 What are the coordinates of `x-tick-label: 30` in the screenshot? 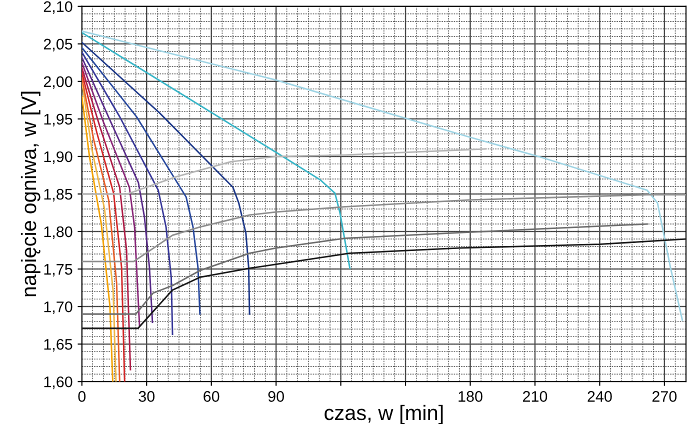 It's located at (146, 396).